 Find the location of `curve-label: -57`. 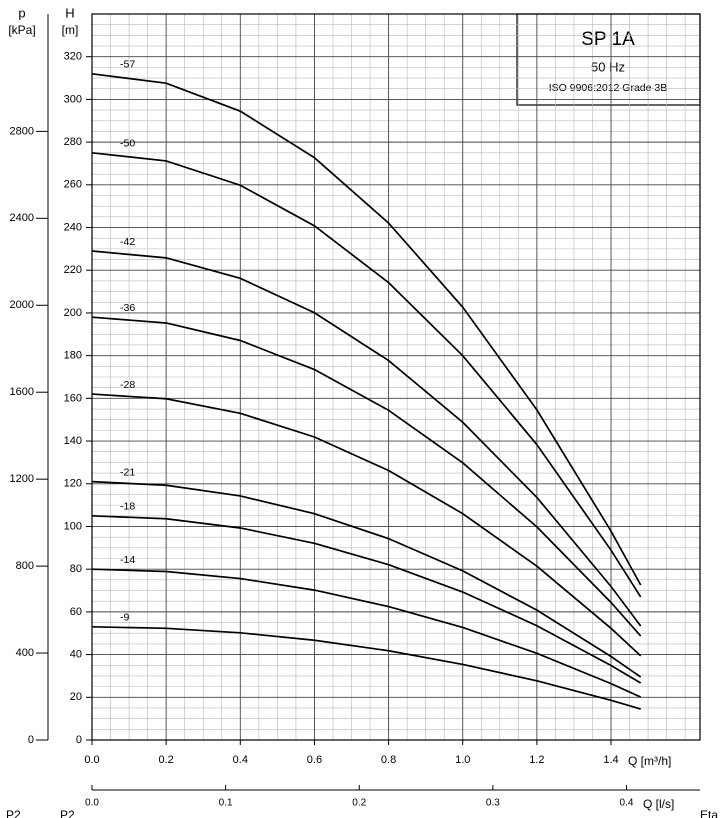

curve-label: -57 is located at coordinates (127, 65).